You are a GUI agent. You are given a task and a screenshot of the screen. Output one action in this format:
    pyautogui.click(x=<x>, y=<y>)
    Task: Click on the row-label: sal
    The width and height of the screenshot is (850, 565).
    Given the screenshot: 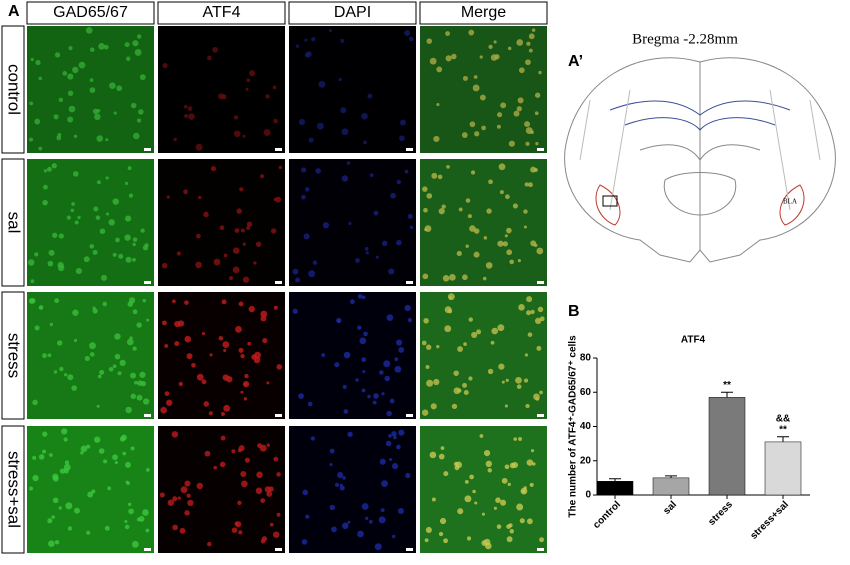 What is the action you would take?
    pyautogui.click(x=14, y=223)
    